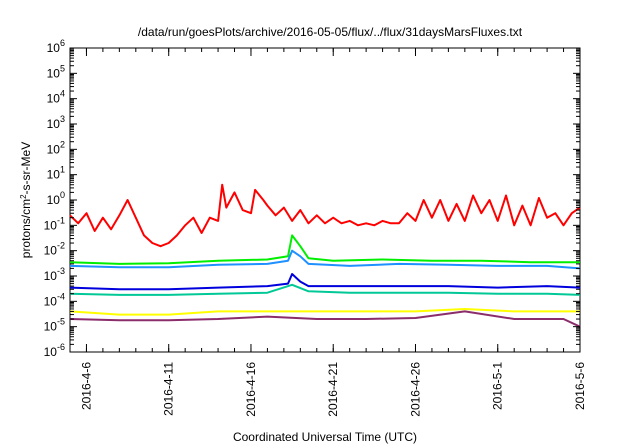 The image size is (640, 448). I want to click on y-tick-label: 10⁶, so click(56, 46).